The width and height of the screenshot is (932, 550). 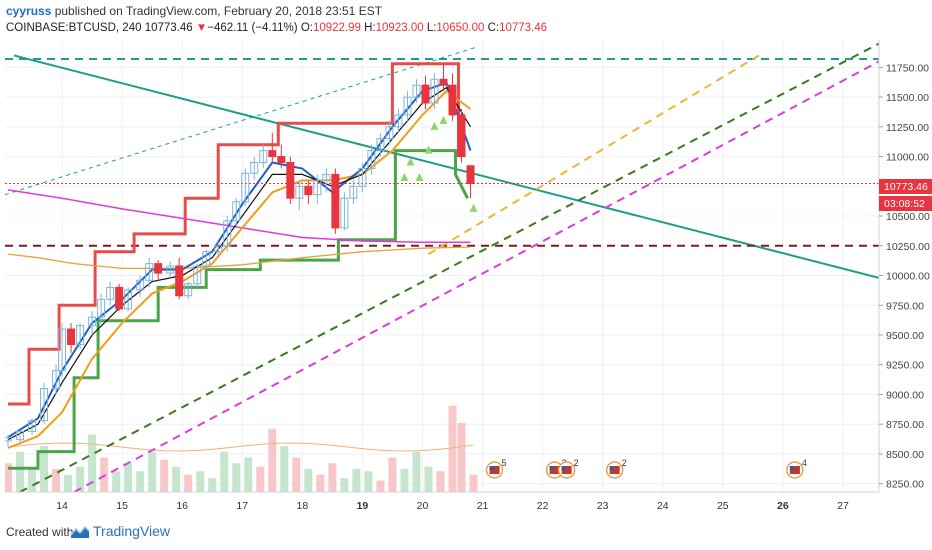 What do you see at coordinates (493, 28) in the screenshot?
I see `close-label: C:` at bounding box center [493, 28].